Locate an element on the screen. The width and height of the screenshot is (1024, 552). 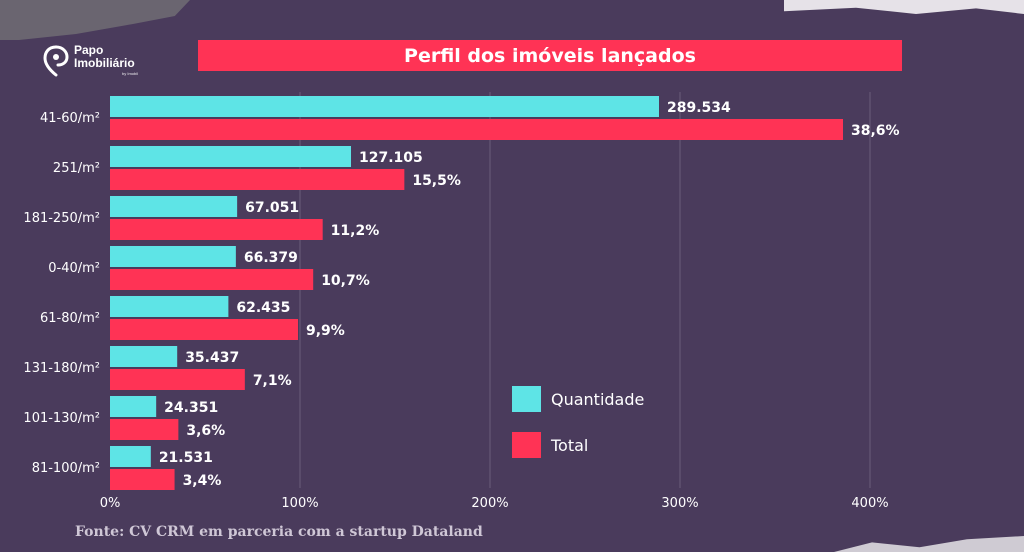
chart-legend: Quantidade Total is located at coordinates (612, 426).